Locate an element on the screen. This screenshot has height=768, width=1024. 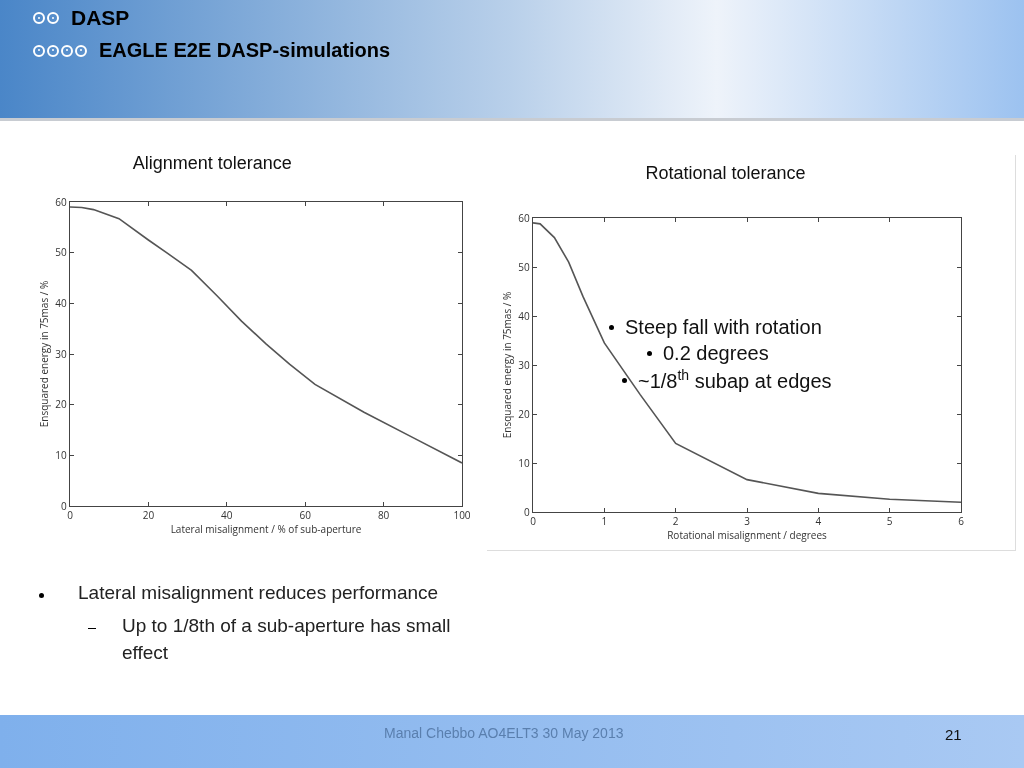
text: Manal Chebbo AO4ELT3 30 May 2013 is located at coordinates (504, 733).